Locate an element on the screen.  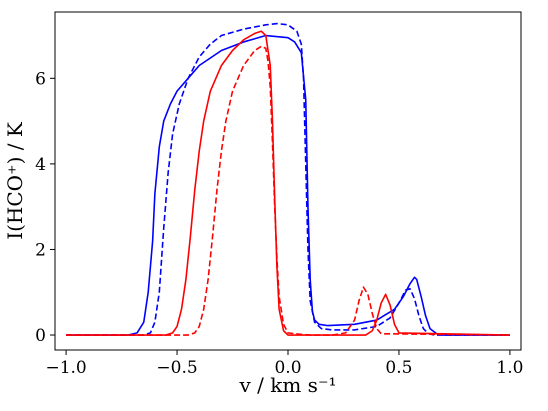
y-tick-label: 2 is located at coordinates (40, 250).